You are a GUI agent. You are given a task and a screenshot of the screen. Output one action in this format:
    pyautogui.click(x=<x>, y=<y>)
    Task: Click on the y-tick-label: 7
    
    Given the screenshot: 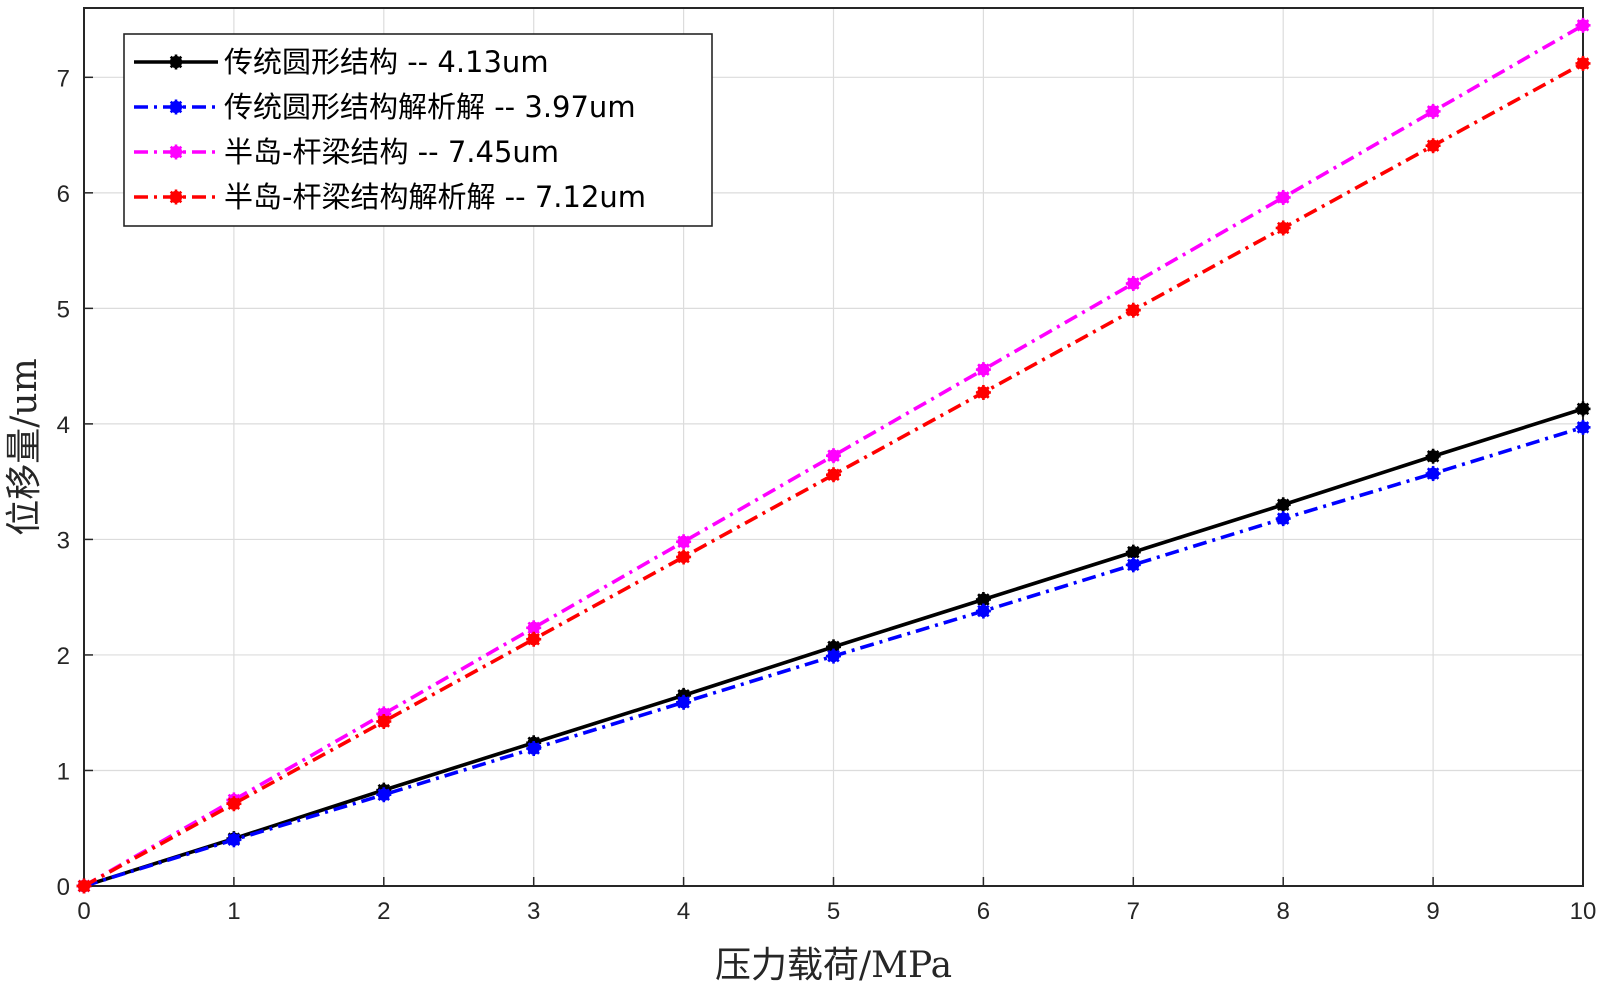 What is the action you would take?
    pyautogui.click(x=63, y=78)
    